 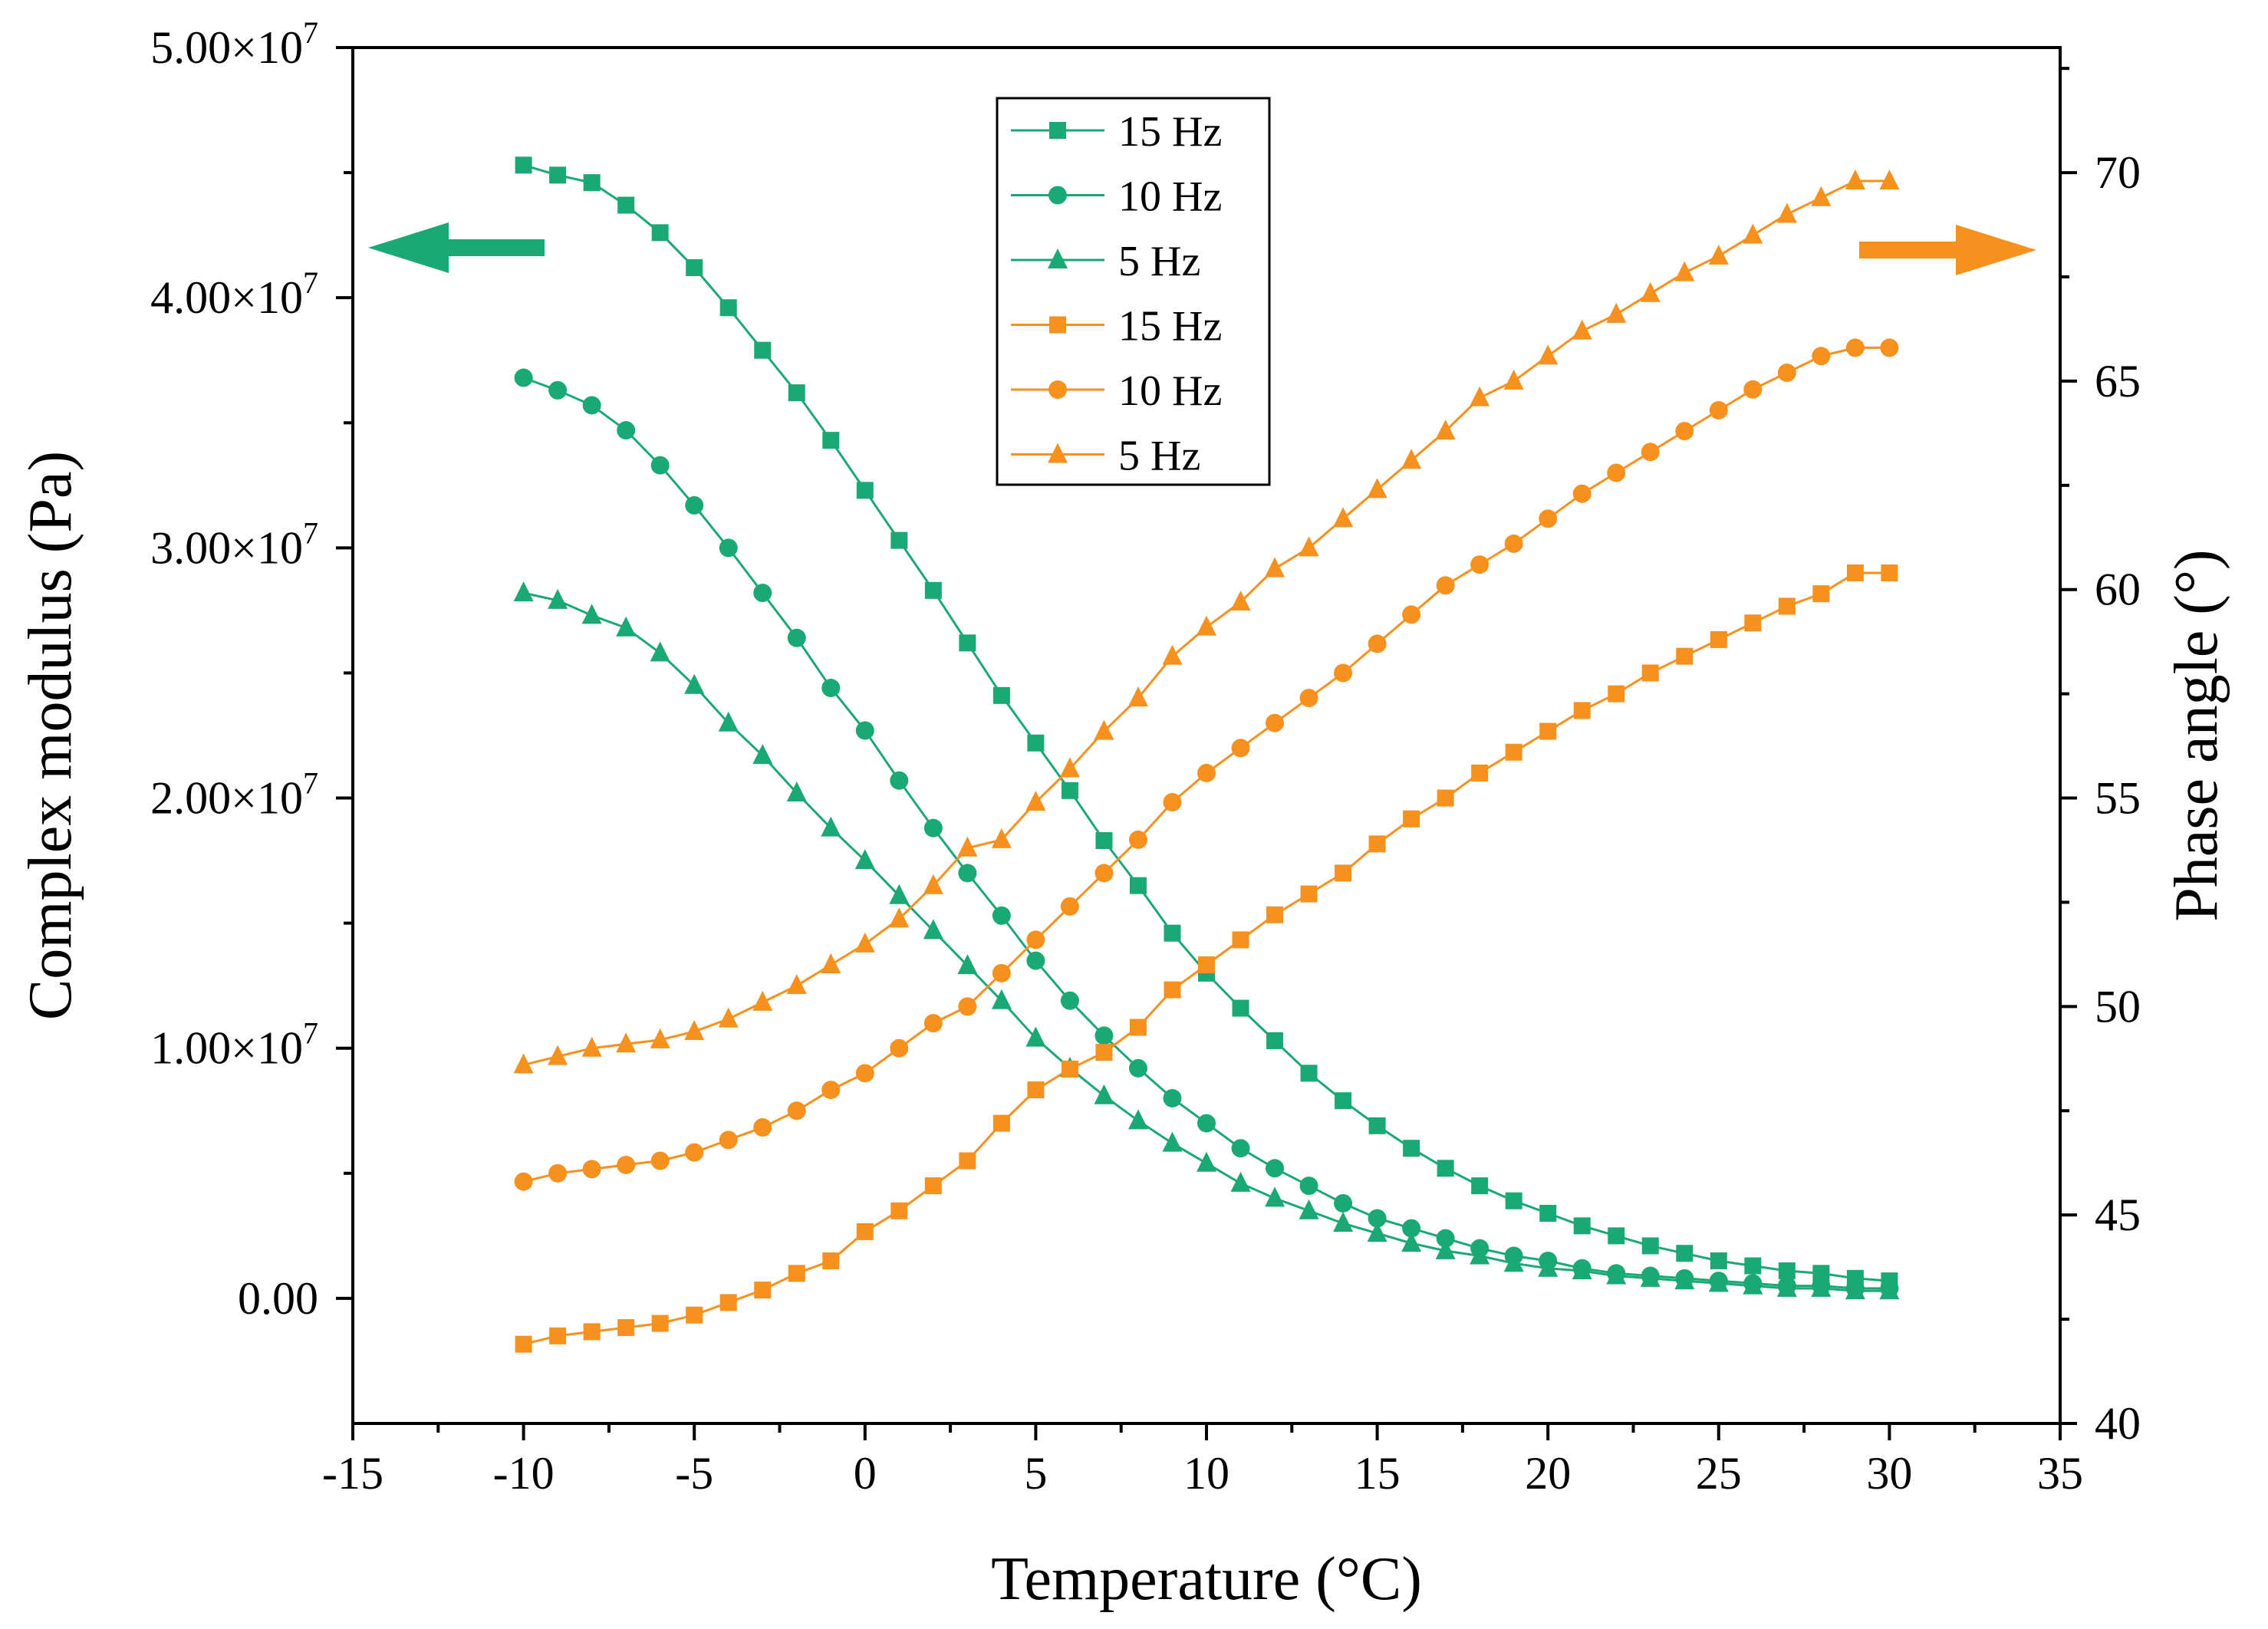 What do you see at coordinates (353, 1473) in the screenshot?
I see `x-tick-label: -15` at bounding box center [353, 1473].